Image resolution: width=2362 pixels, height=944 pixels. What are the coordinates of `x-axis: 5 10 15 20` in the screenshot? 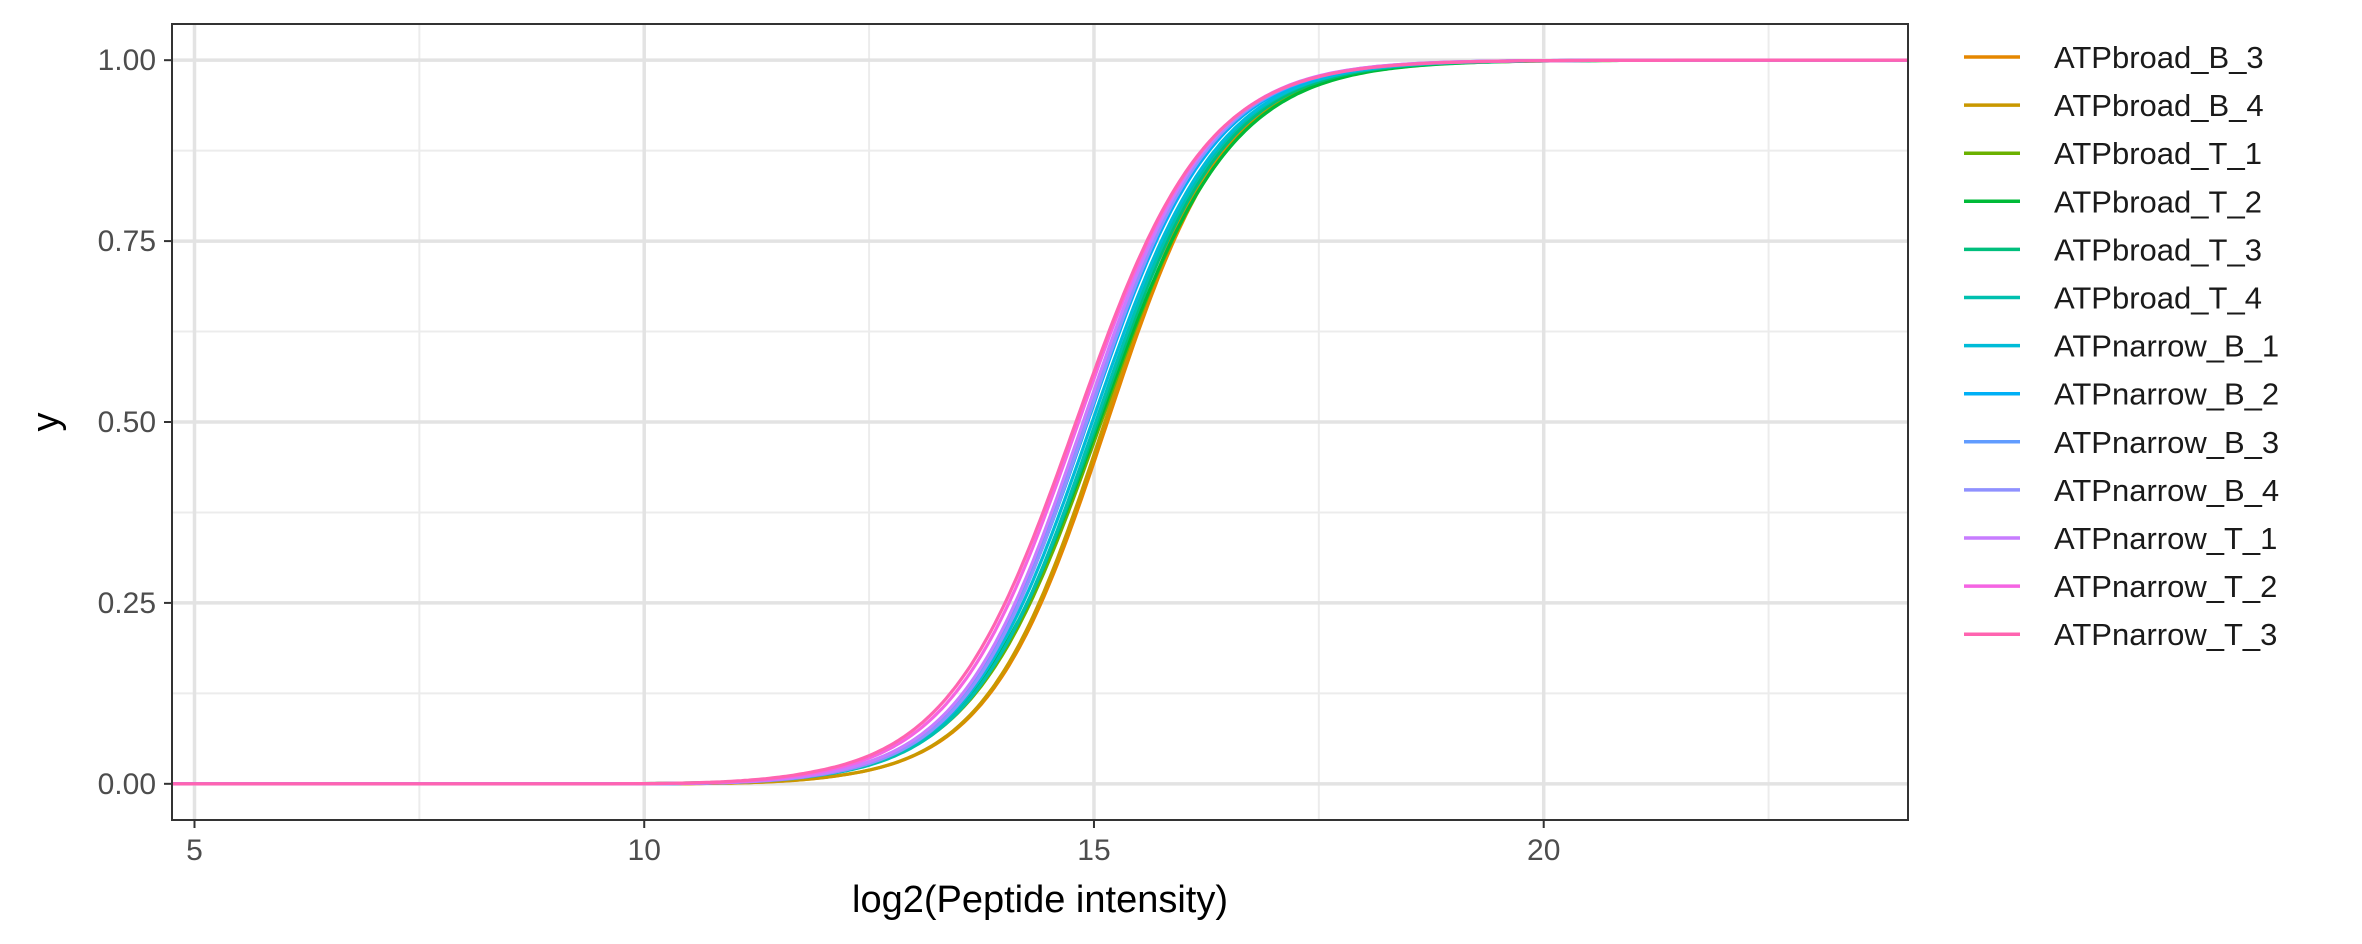 It's located at (873, 843).